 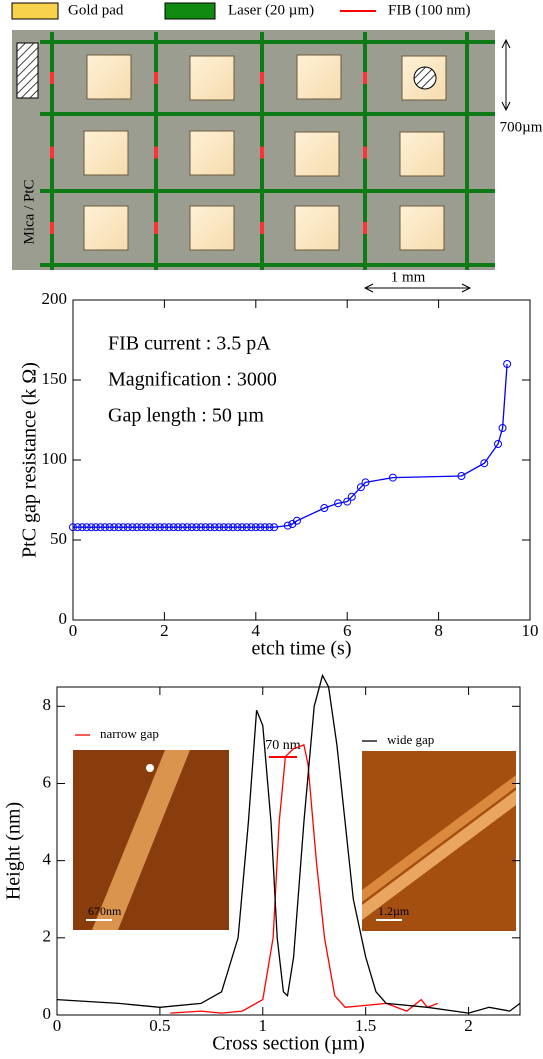 What do you see at coordinates (35, 11) in the screenshot?
I see `legend-swatch` at bounding box center [35, 11].